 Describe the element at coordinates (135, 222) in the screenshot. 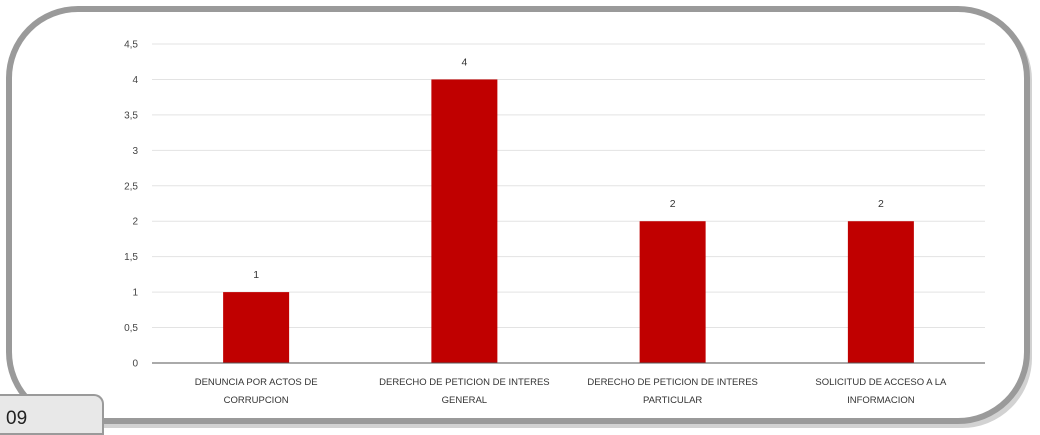

I see `y-tick-label: 2` at that location.